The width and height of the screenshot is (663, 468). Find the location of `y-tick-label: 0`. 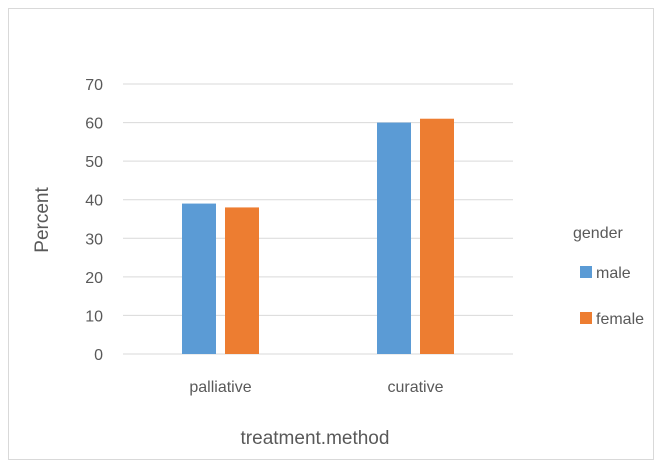

y-tick-label: 0 is located at coordinates (98, 355).